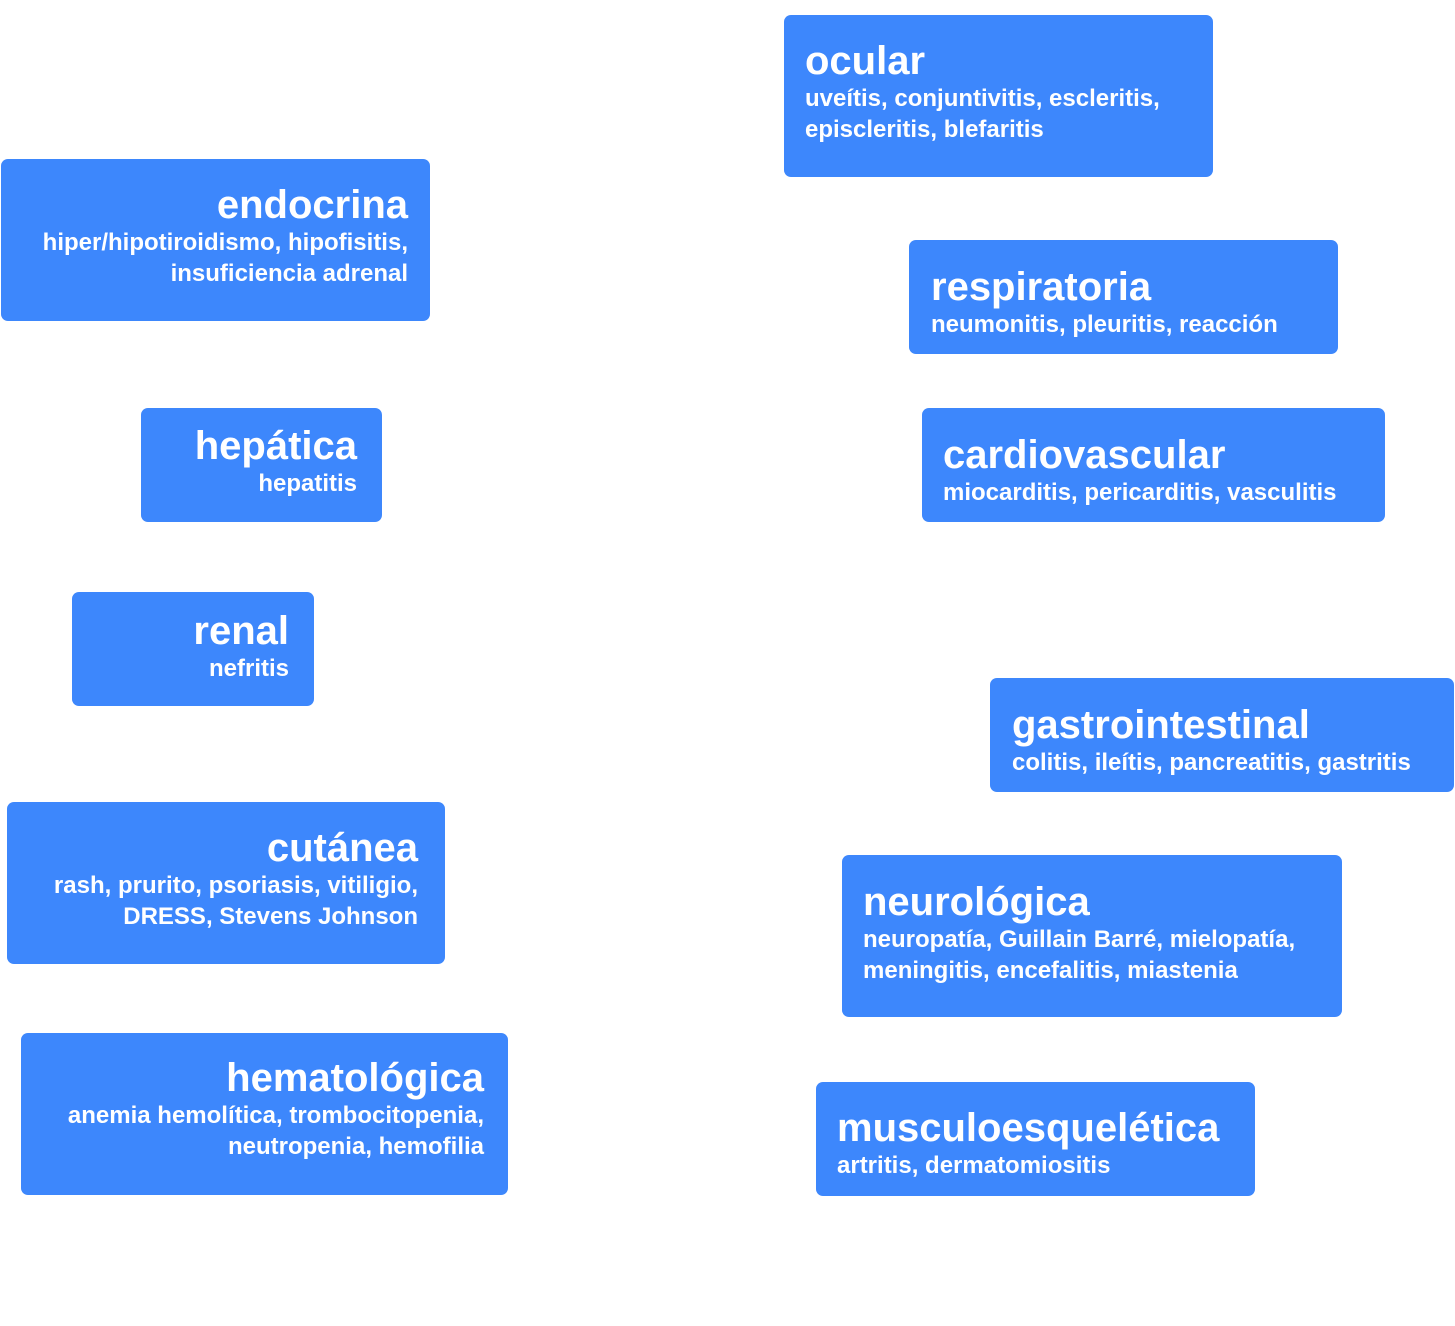 This screenshot has height=1326, width=1455. Describe the element at coordinates (1140, 492) in the screenshot. I see `cardiovascular-description: miocarditis, pericarditis, vasculitis` at that location.